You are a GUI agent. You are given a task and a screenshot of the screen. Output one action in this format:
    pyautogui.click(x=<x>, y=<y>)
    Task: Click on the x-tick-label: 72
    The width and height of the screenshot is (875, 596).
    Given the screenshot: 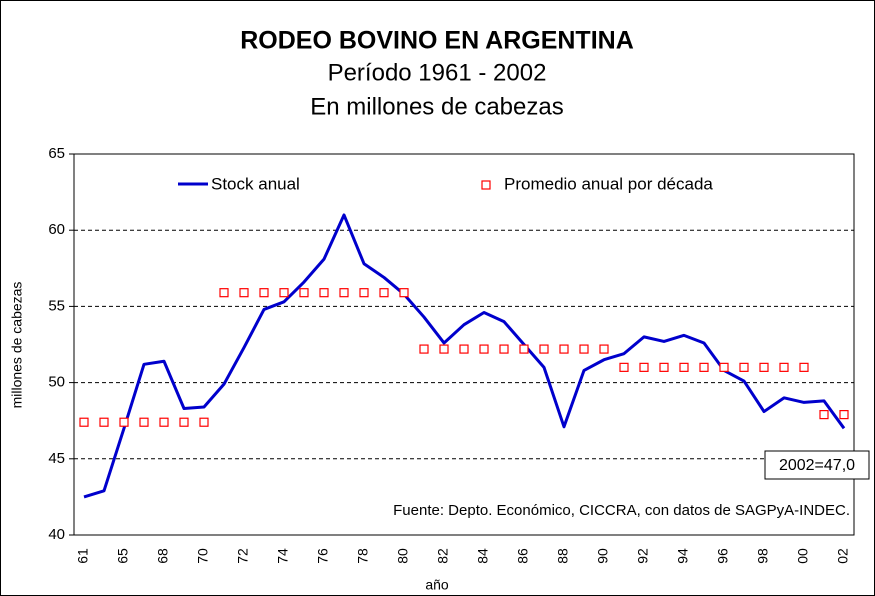 What is the action you would take?
    pyautogui.click(x=243, y=556)
    